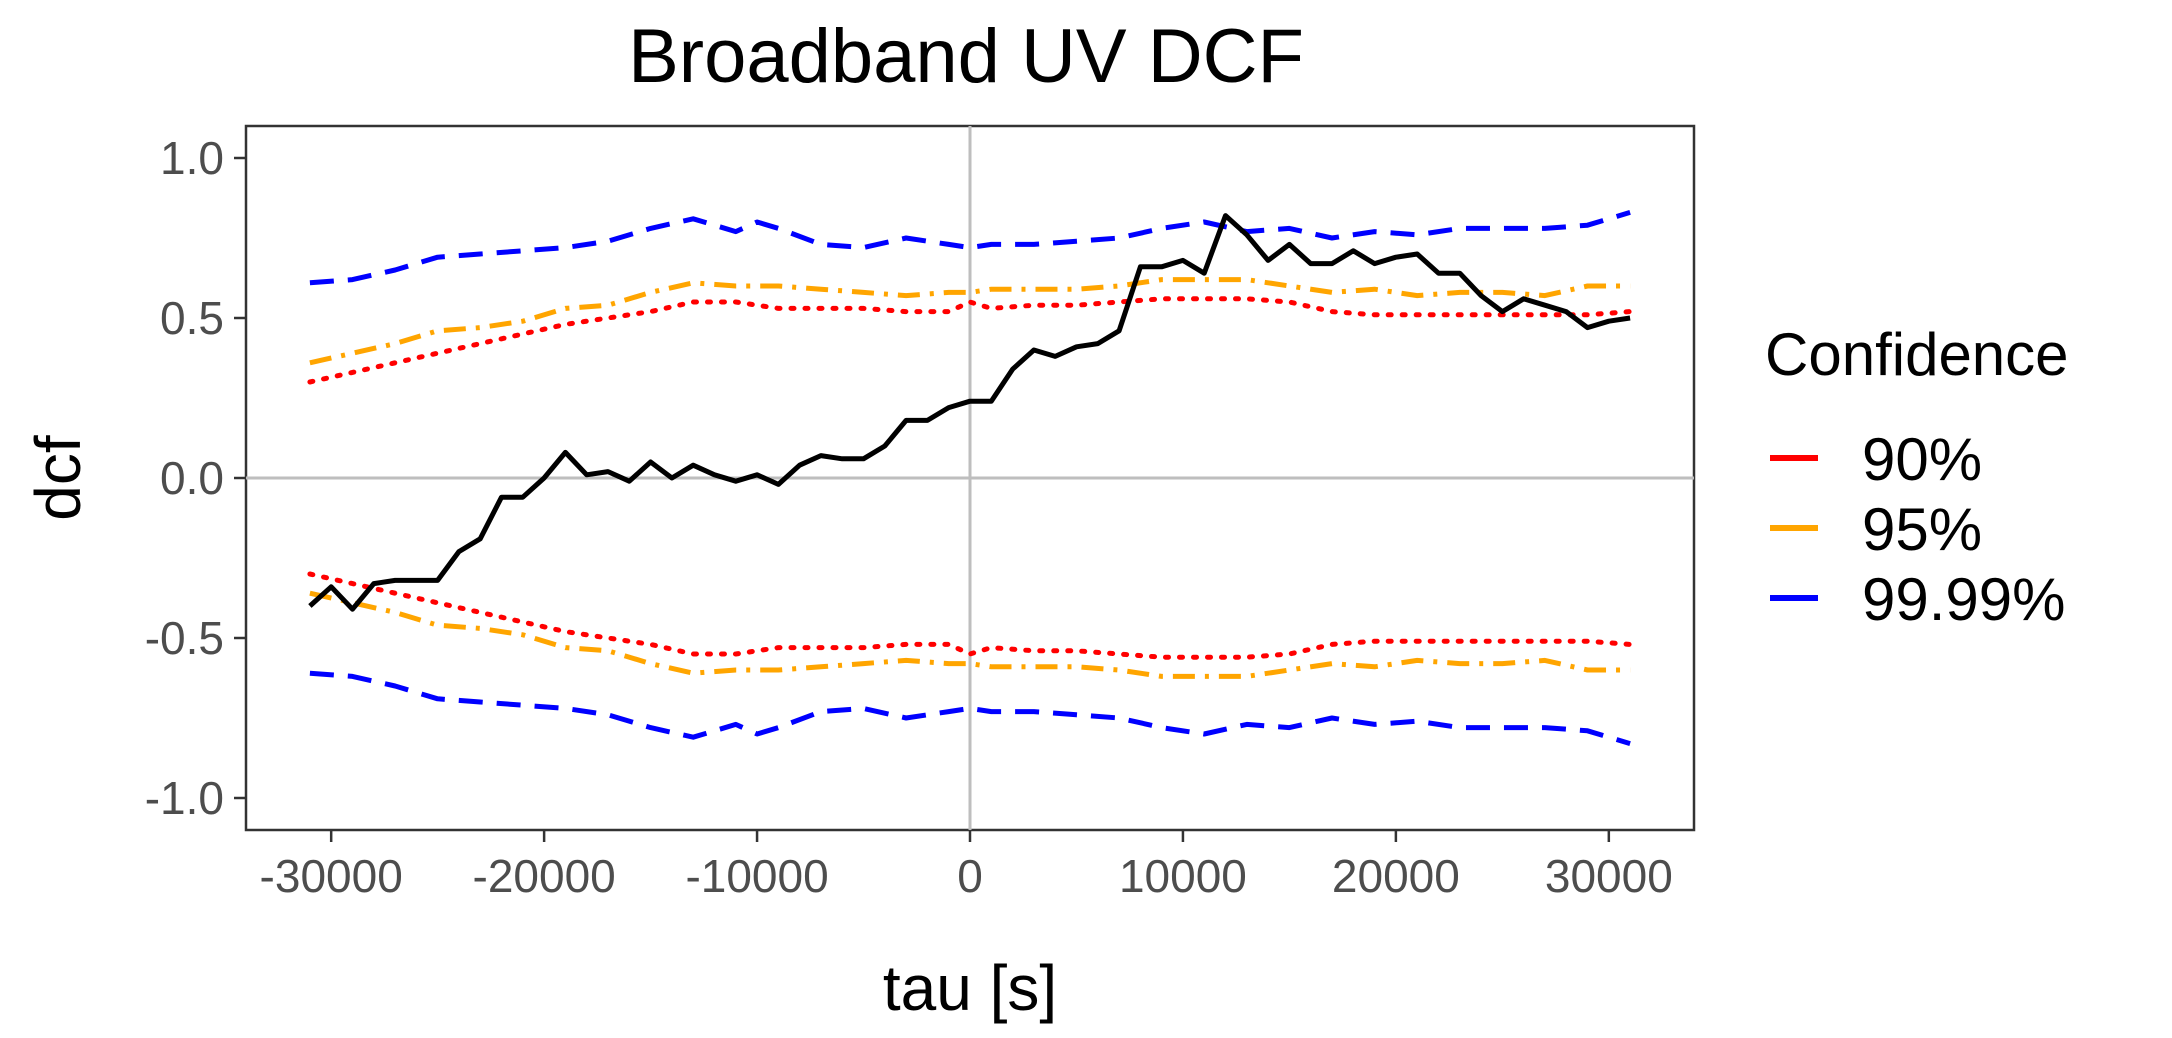  I want to click on legend-items: 90%95%99.99%, so click(1918, 529).